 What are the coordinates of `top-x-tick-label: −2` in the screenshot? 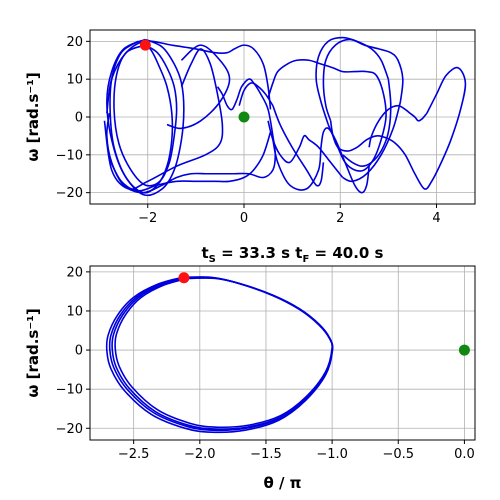 It's located at (147, 218).